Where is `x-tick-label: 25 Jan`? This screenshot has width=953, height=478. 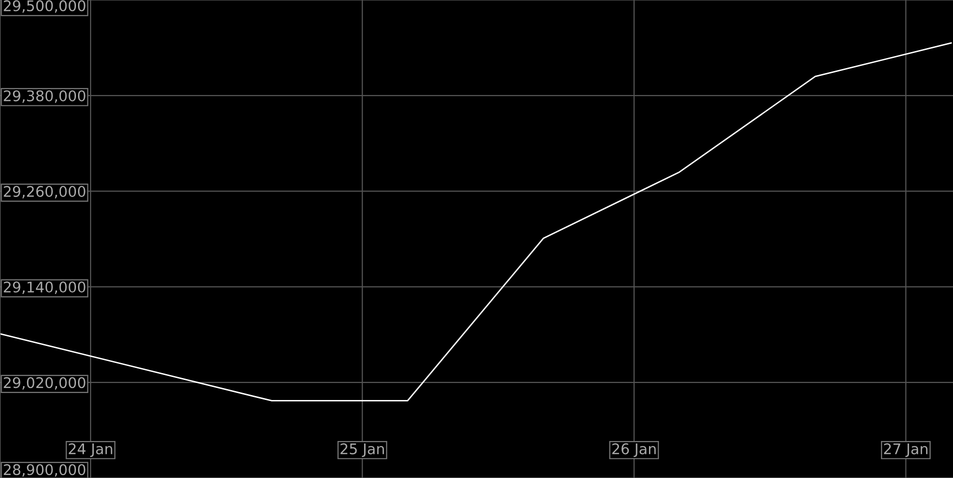
x-tick-label: 25 Jan is located at coordinates (362, 450).